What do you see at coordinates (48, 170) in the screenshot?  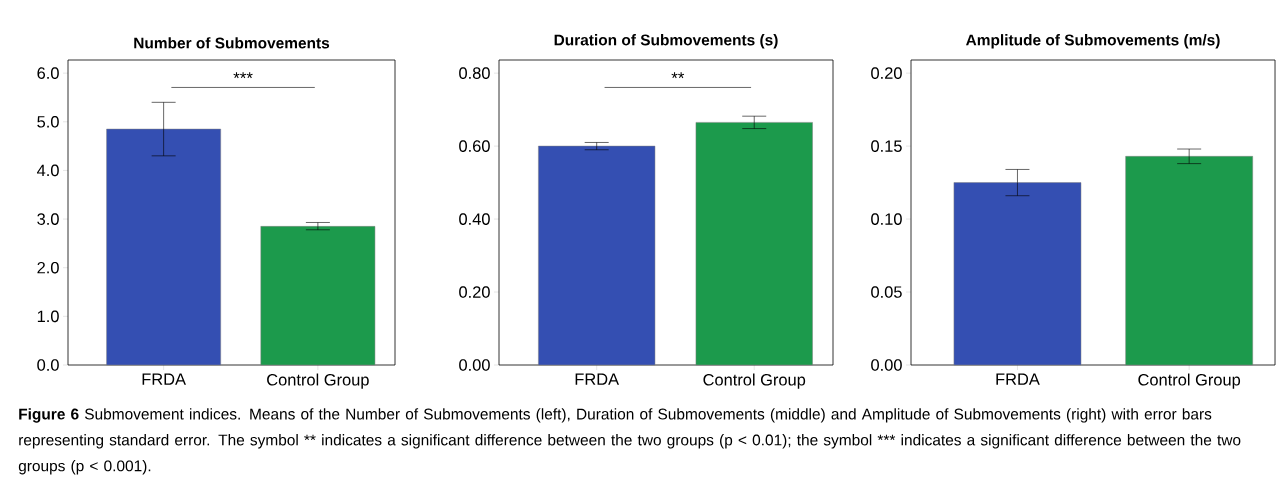 I see `y-tick-label: 4.0` at bounding box center [48, 170].